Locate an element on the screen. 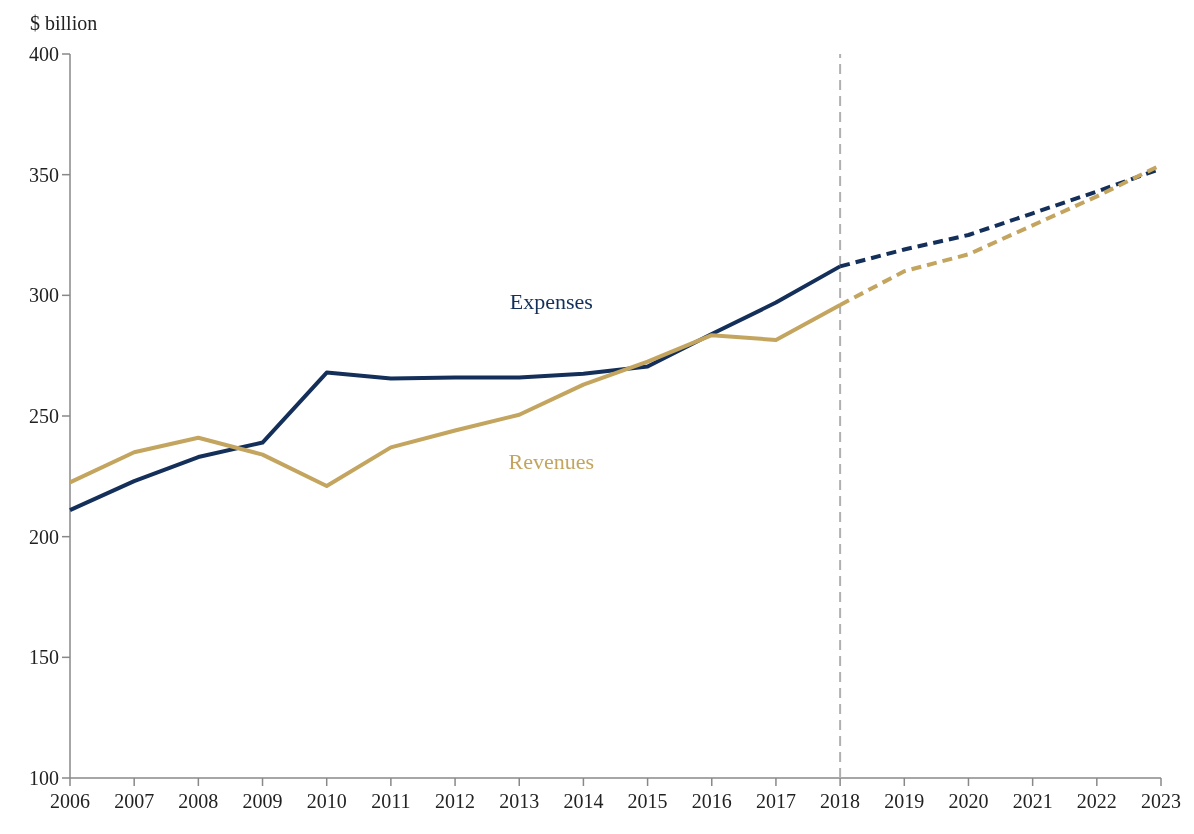 The image size is (1194, 834). x-tick-label: 2021 is located at coordinates (1032, 801).